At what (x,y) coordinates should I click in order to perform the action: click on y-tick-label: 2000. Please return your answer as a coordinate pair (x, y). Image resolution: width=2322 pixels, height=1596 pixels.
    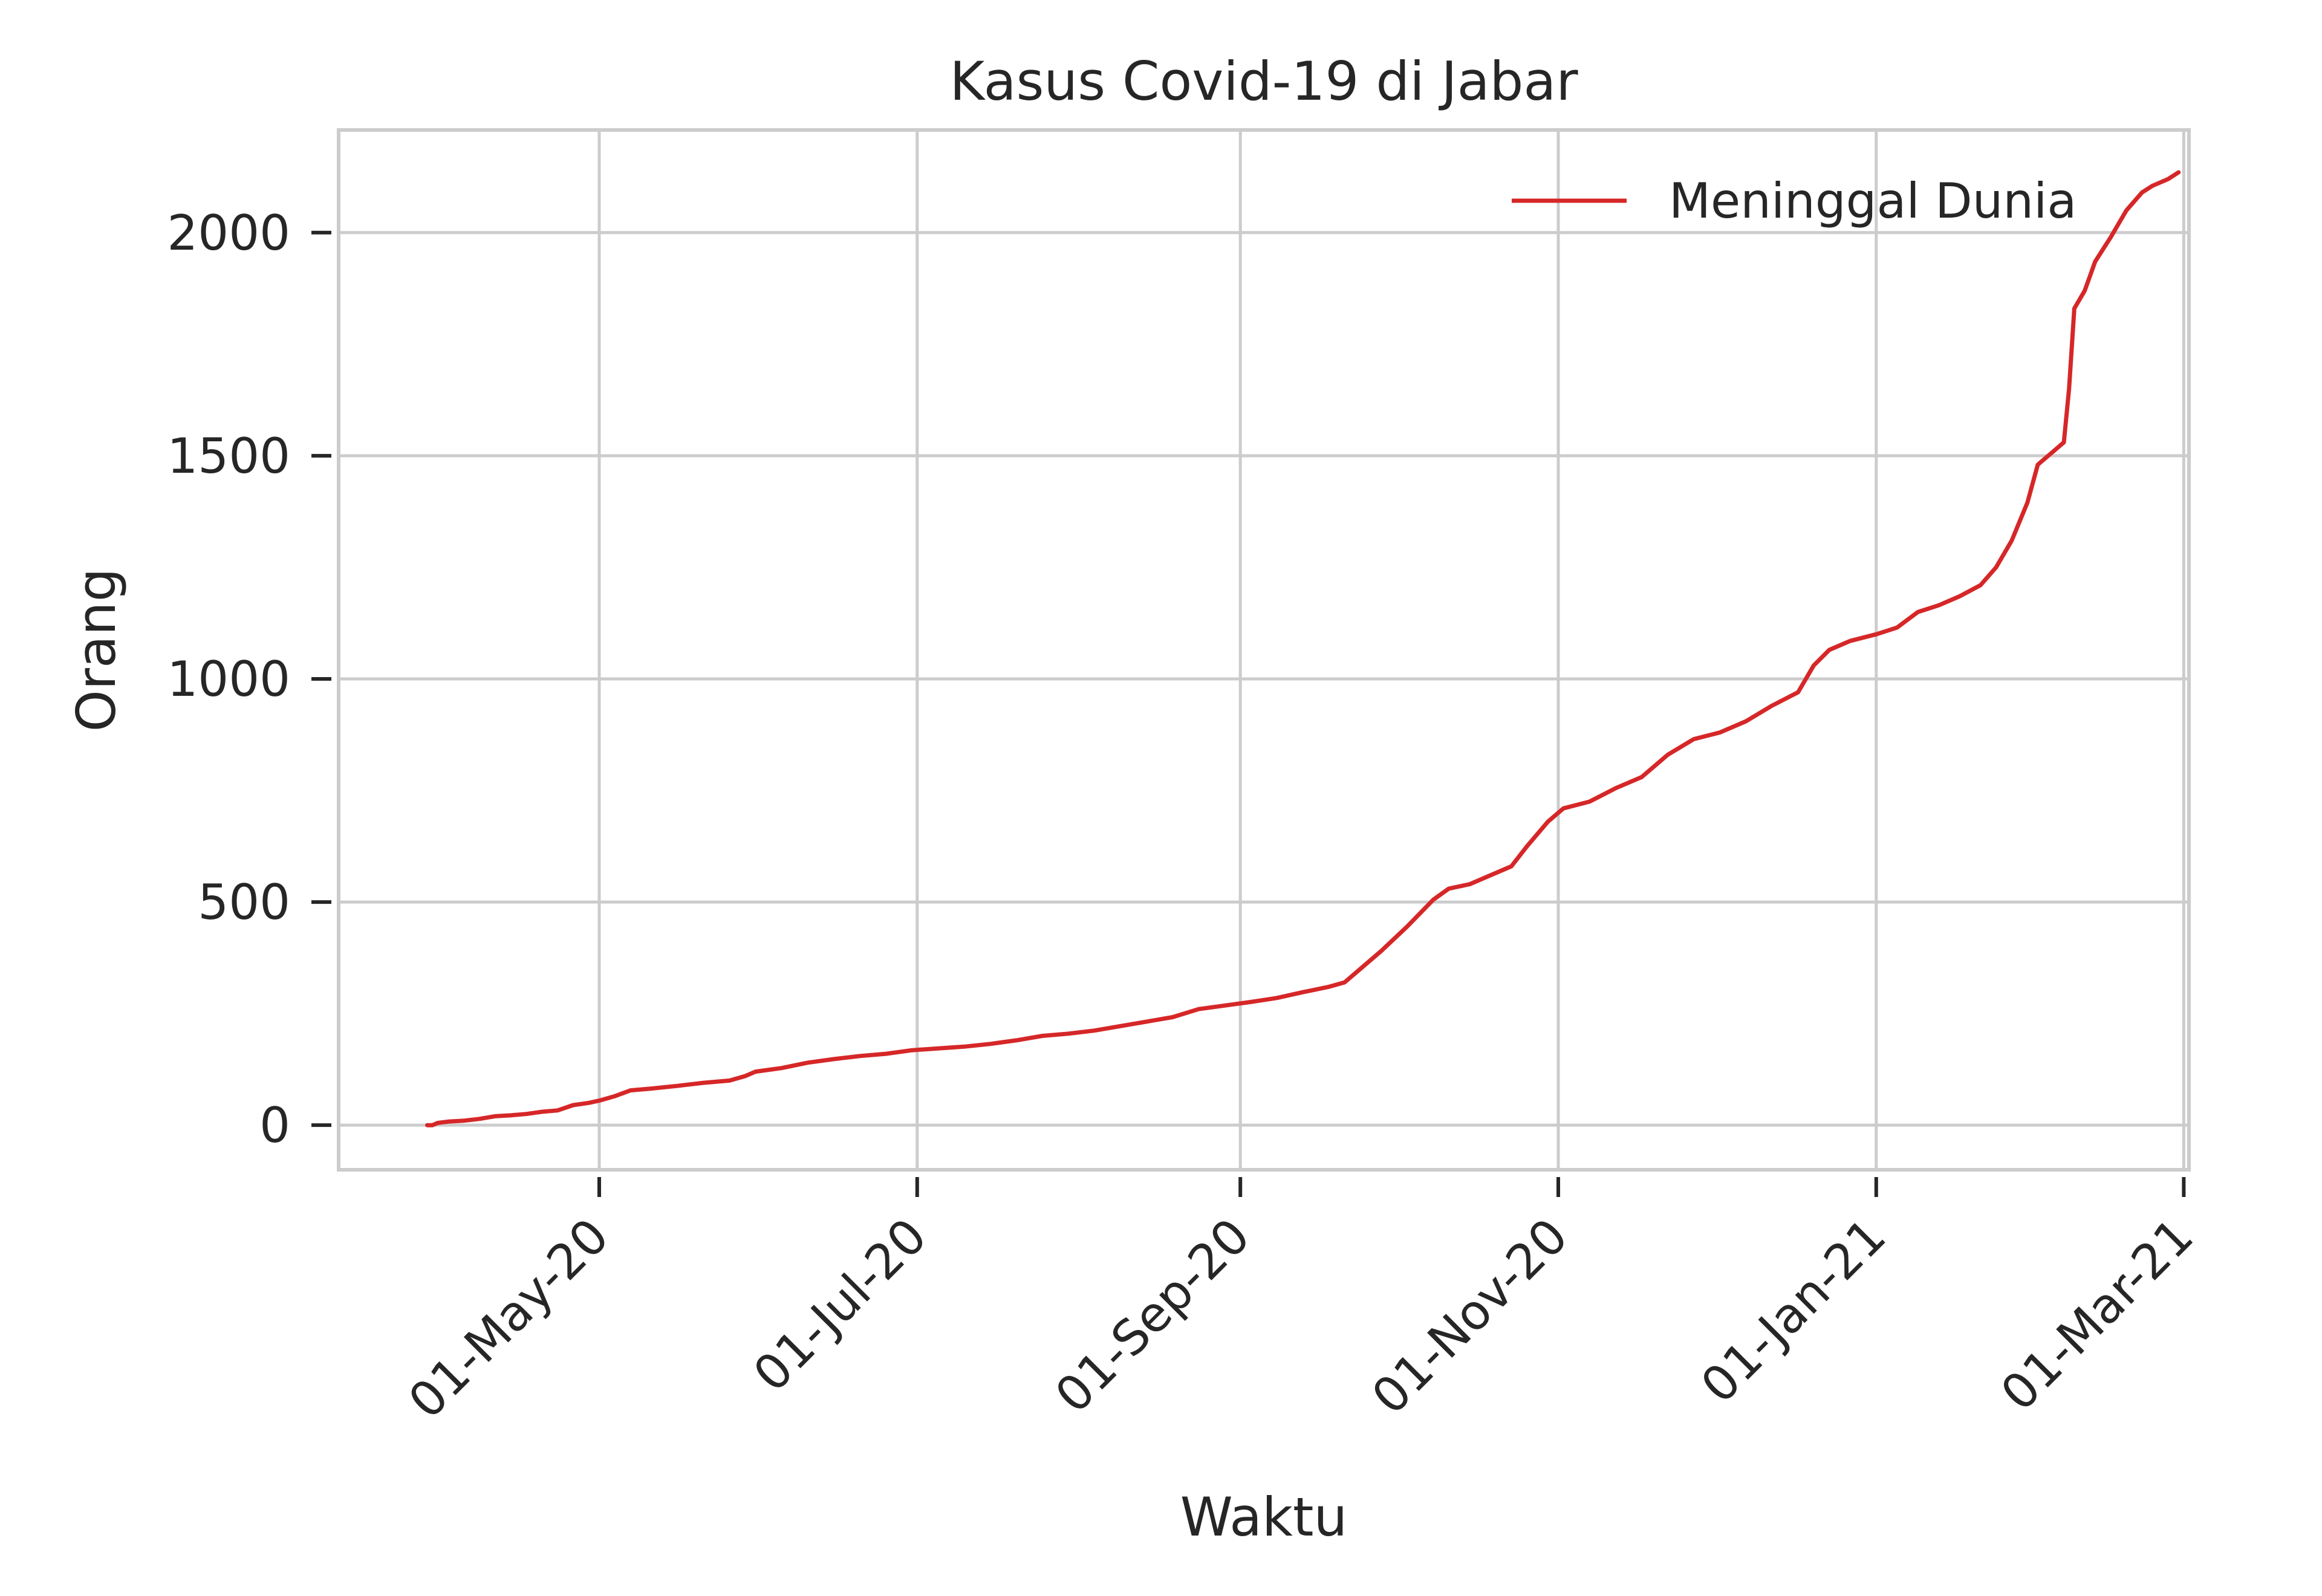
    Looking at the image, I should click on (228, 233).